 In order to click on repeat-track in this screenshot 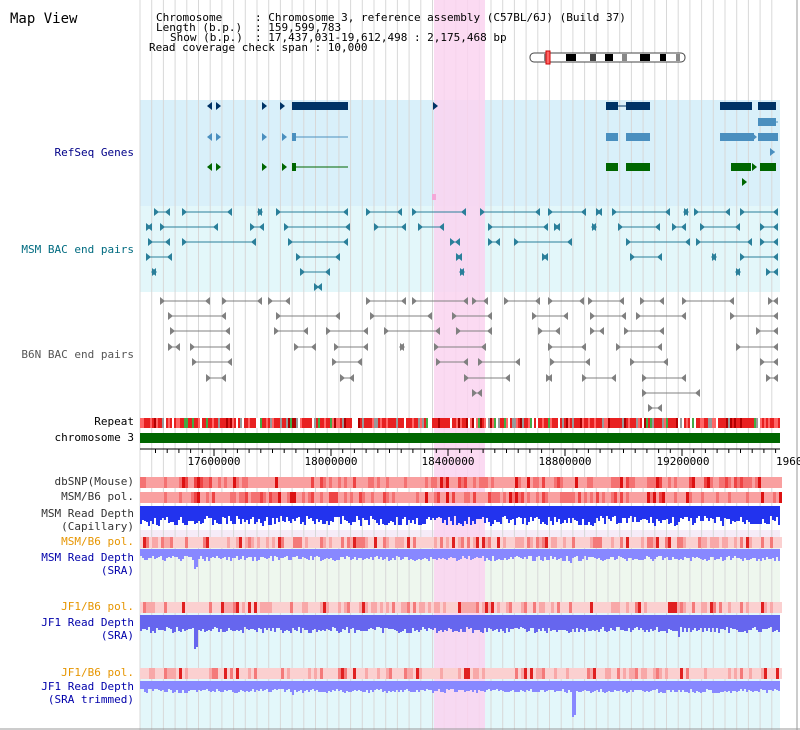, I will do `click(460, 423)`.